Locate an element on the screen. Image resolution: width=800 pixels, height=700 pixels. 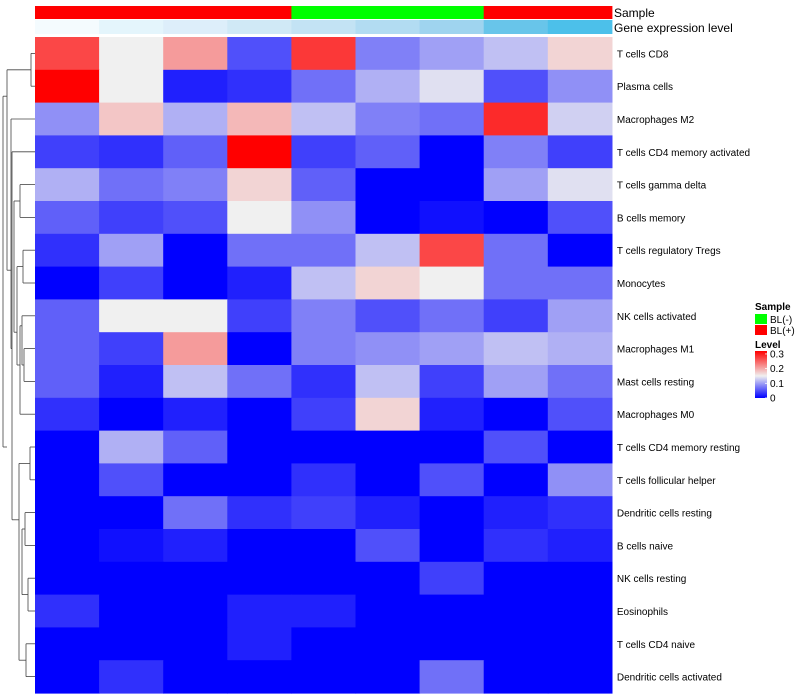
row-label: Macrophages M1 is located at coordinates (656, 350).